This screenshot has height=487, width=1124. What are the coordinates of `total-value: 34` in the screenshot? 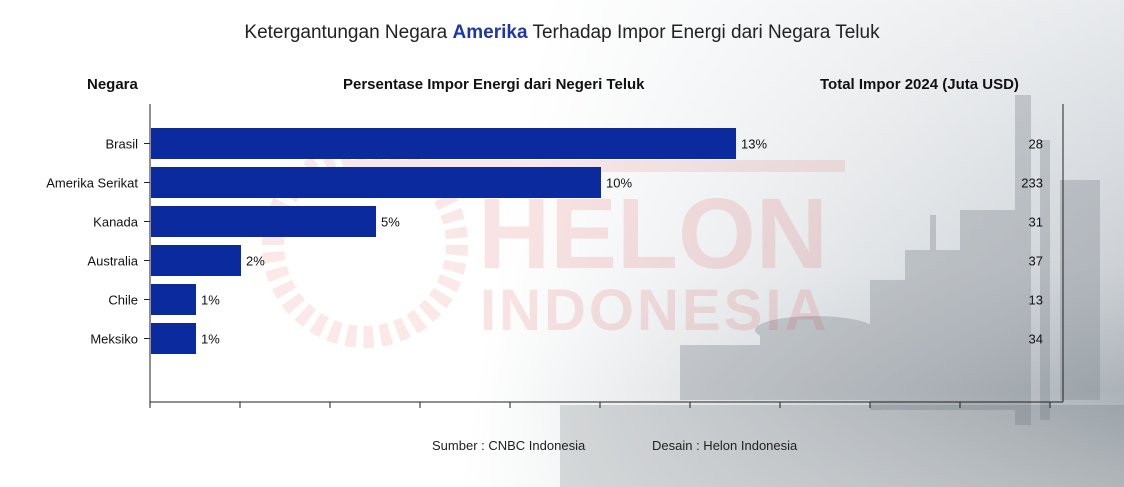 It's located at (1036, 339).